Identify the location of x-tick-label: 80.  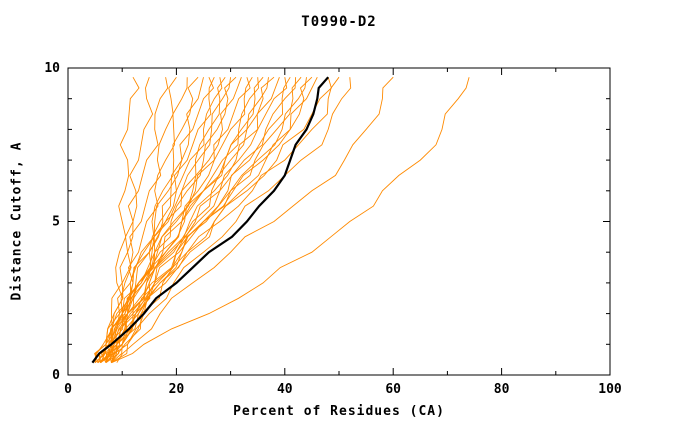
(502, 389).